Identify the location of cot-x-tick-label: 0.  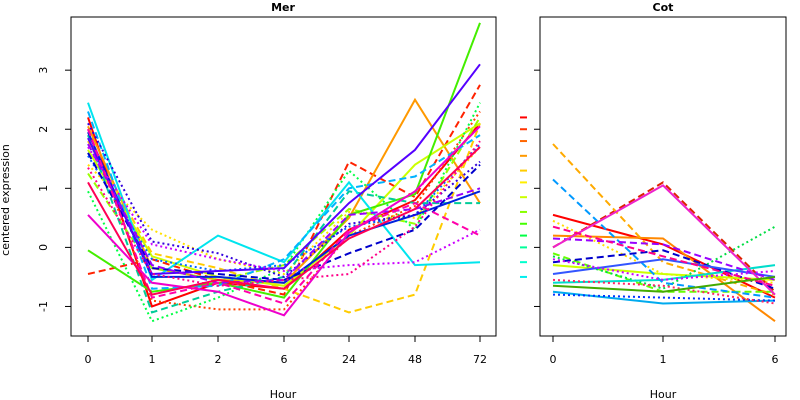
(553, 359).